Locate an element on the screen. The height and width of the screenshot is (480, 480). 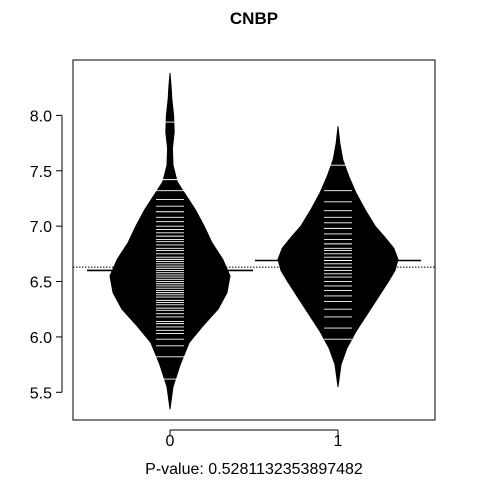
y-tick-label: 6.5 is located at coordinates (41, 283).